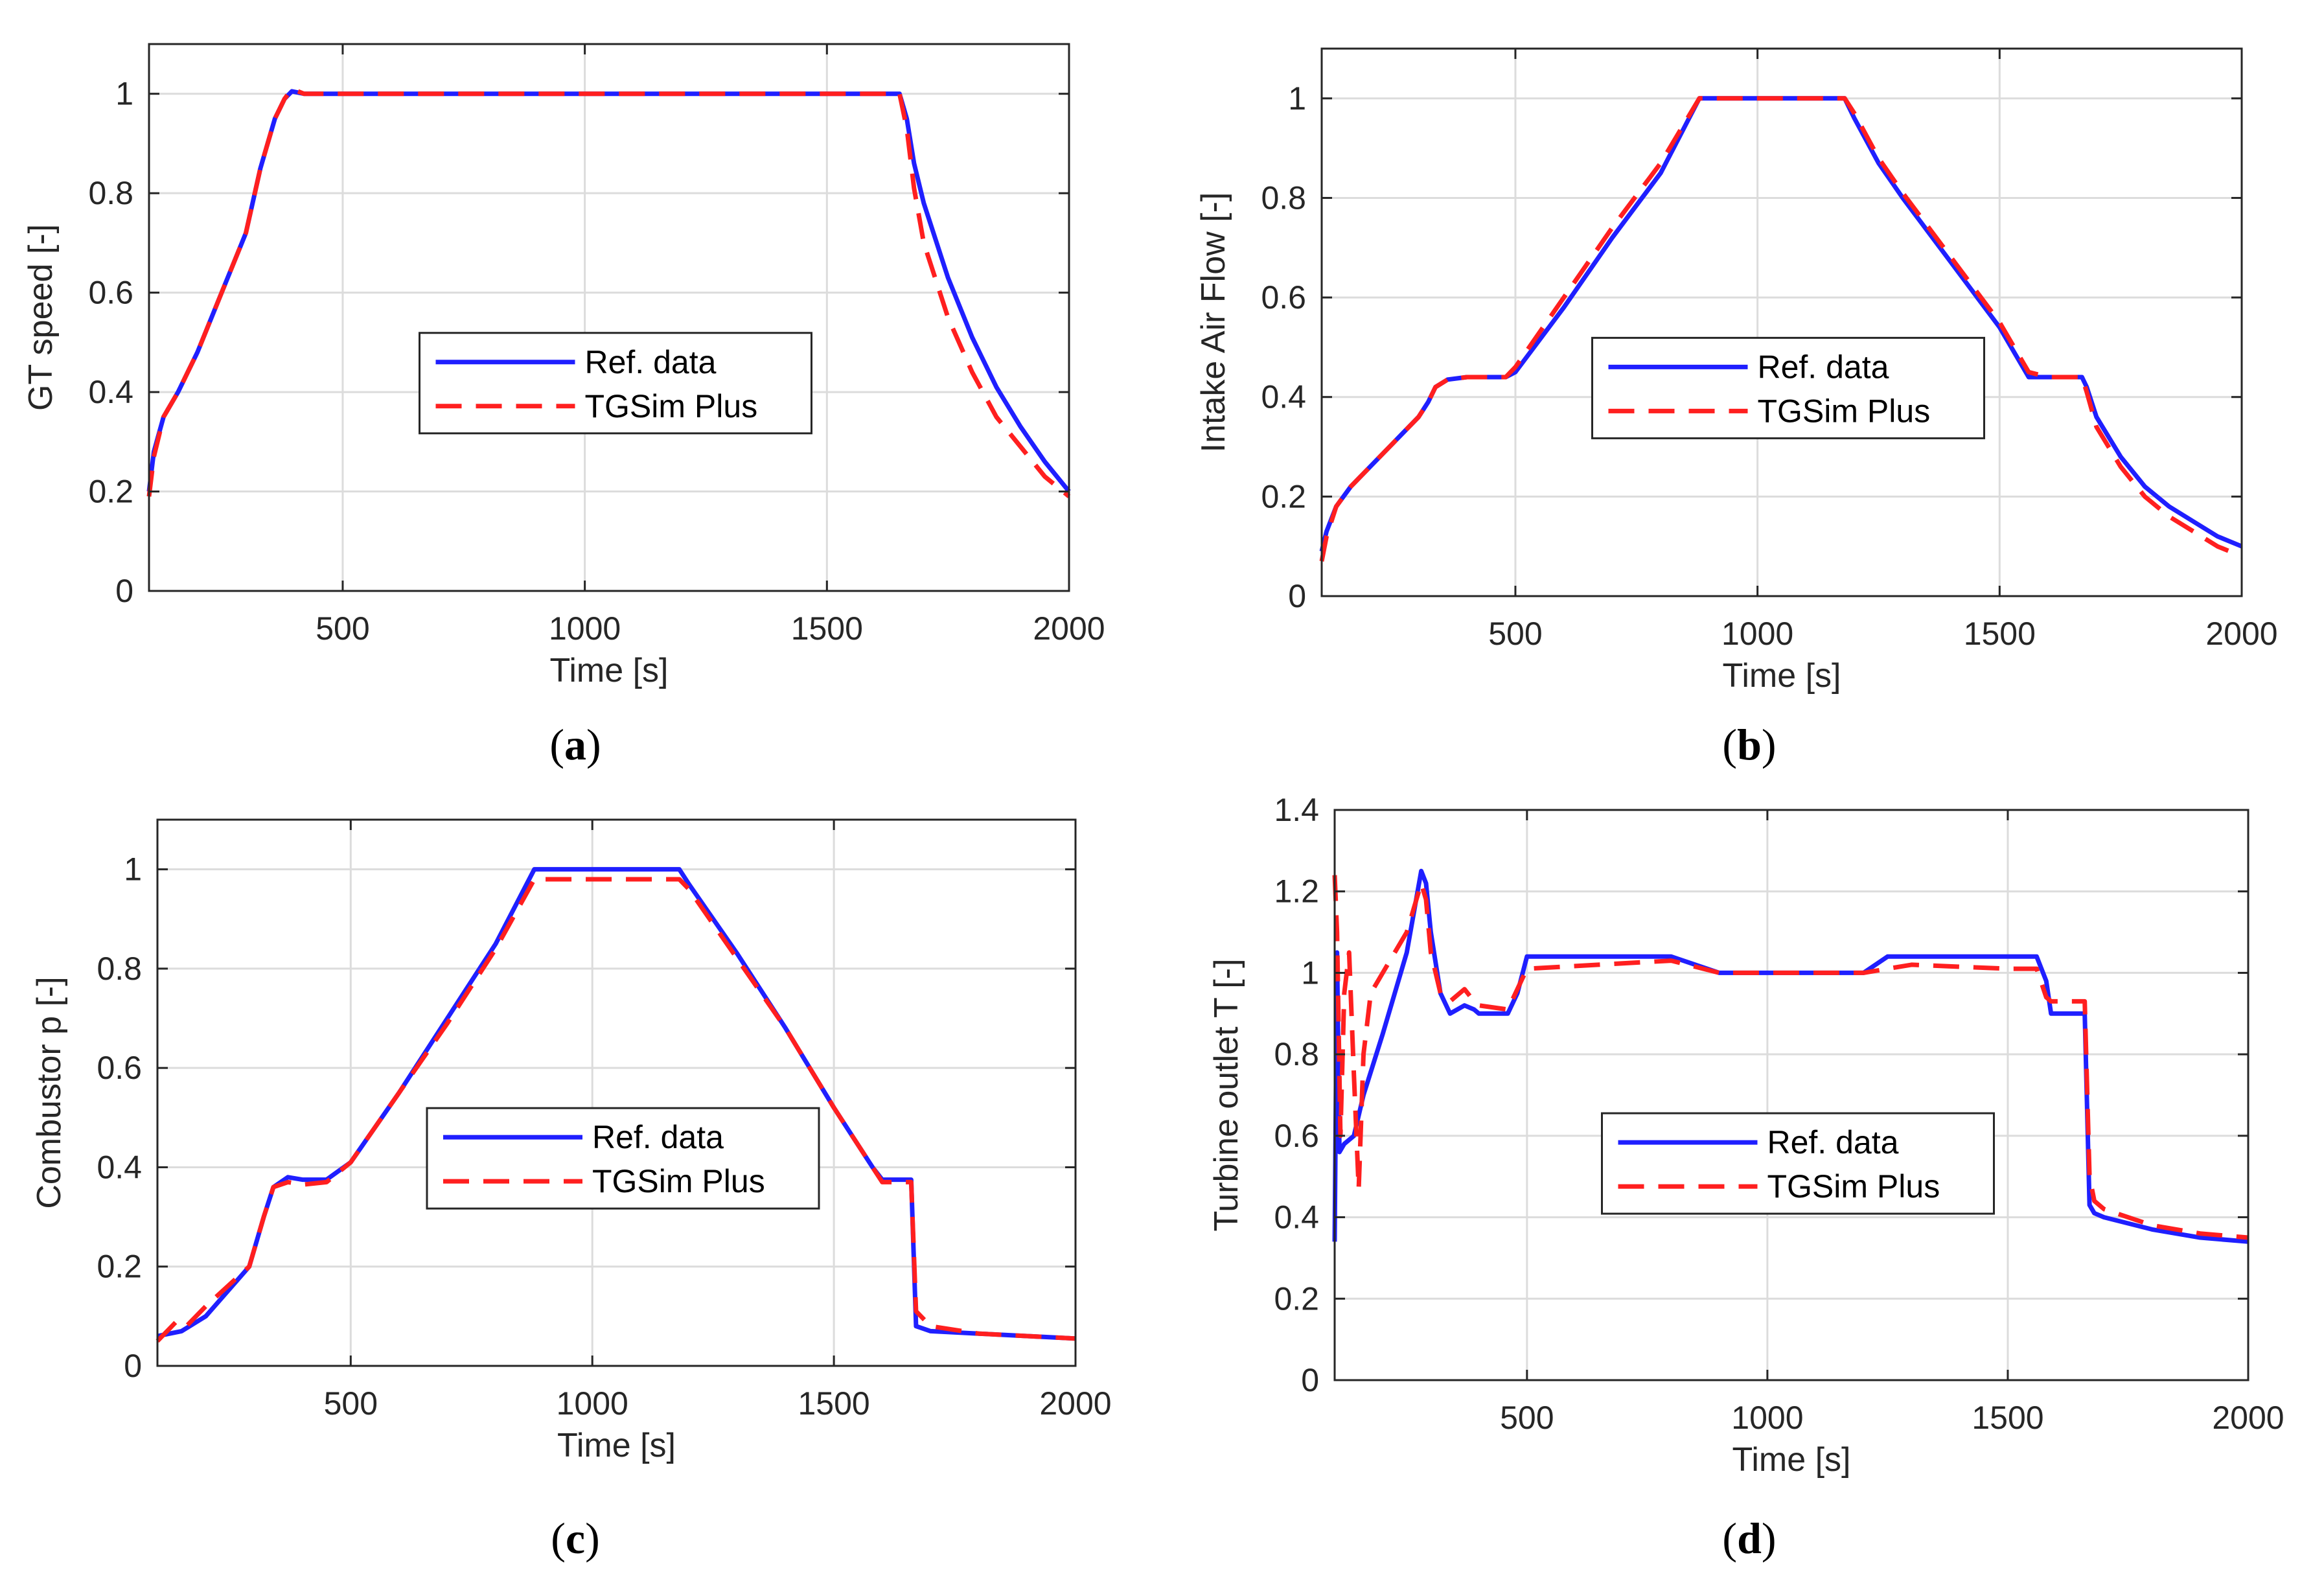  I want to click on panel-letter-b: b, so click(1750, 744).